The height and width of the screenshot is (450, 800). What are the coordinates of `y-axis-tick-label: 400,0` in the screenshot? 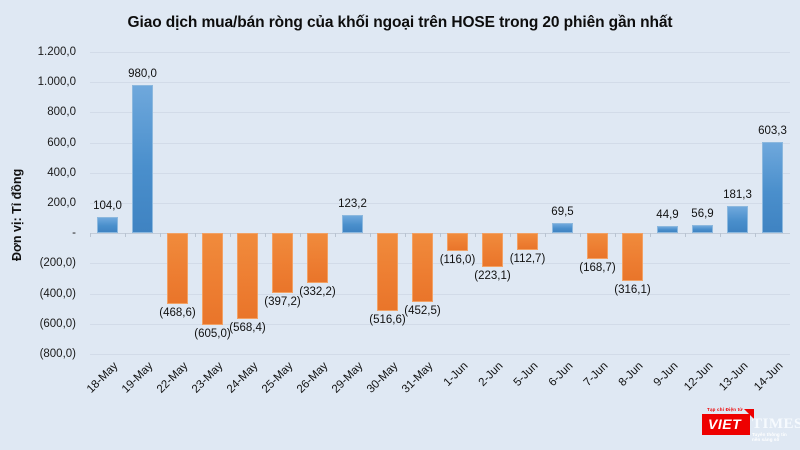 It's located at (61, 172).